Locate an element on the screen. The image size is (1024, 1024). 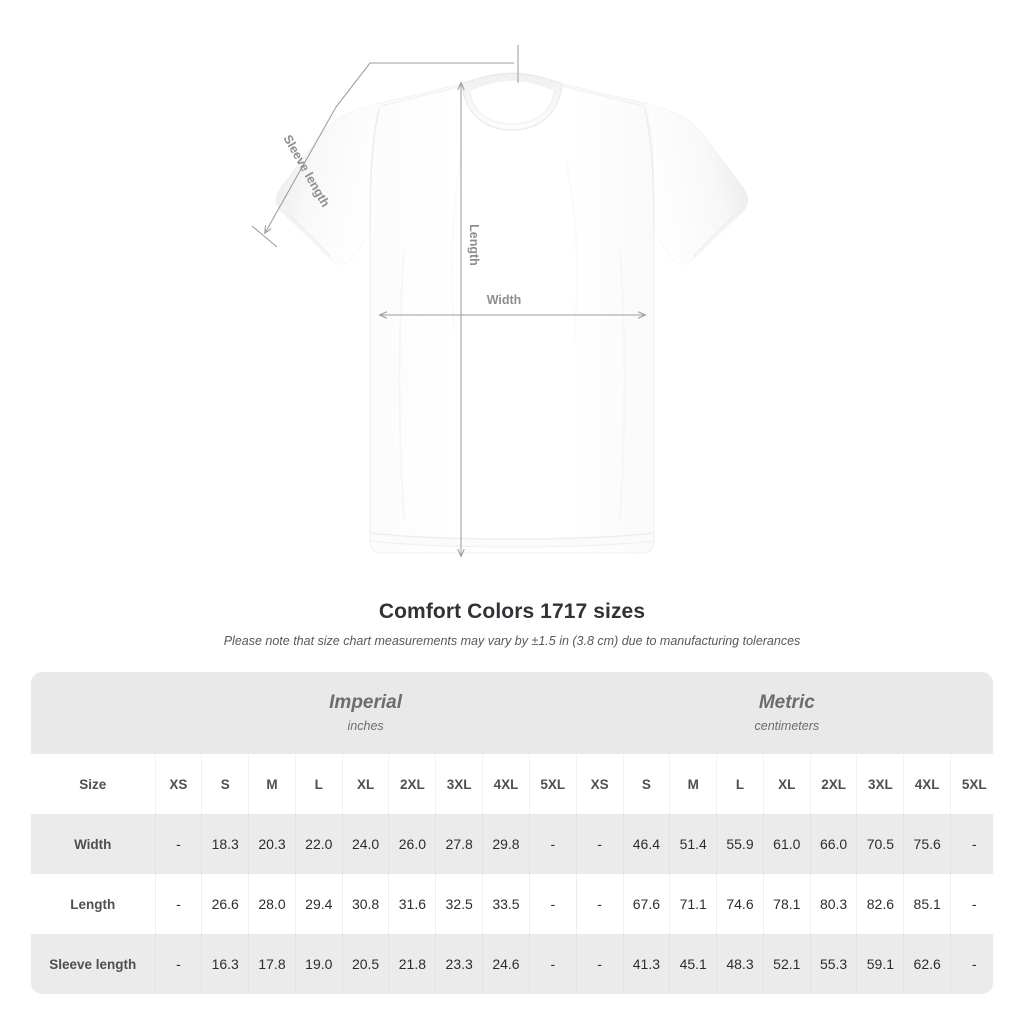
cell-length-imperial-3xl: 32.5 is located at coordinates (459, 904).